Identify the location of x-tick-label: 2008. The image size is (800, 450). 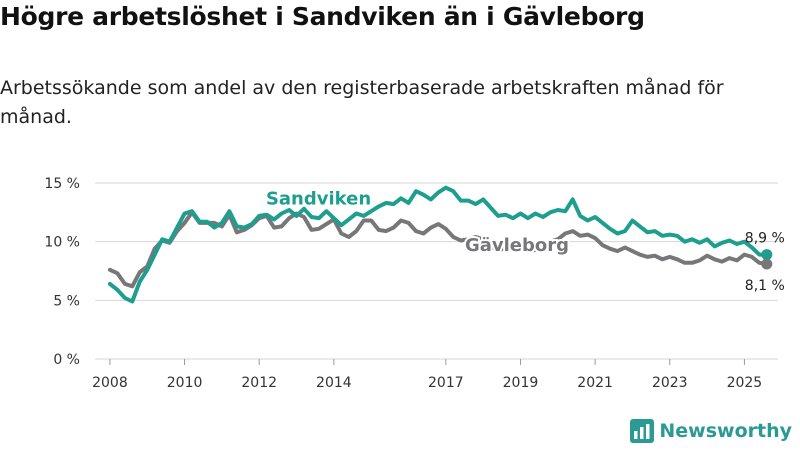
(110, 382).